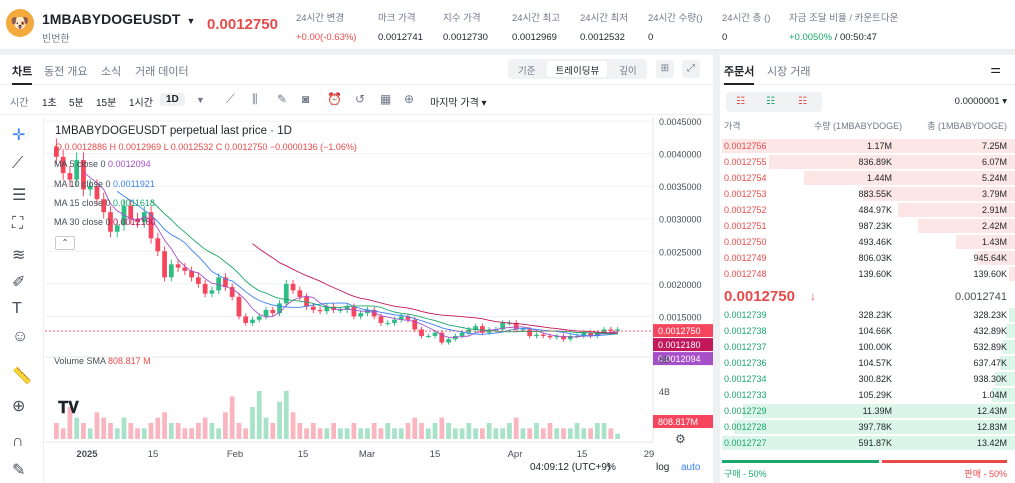  Describe the element at coordinates (360, 99) in the screenshot. I see `replay-icon: ↺` at that location.